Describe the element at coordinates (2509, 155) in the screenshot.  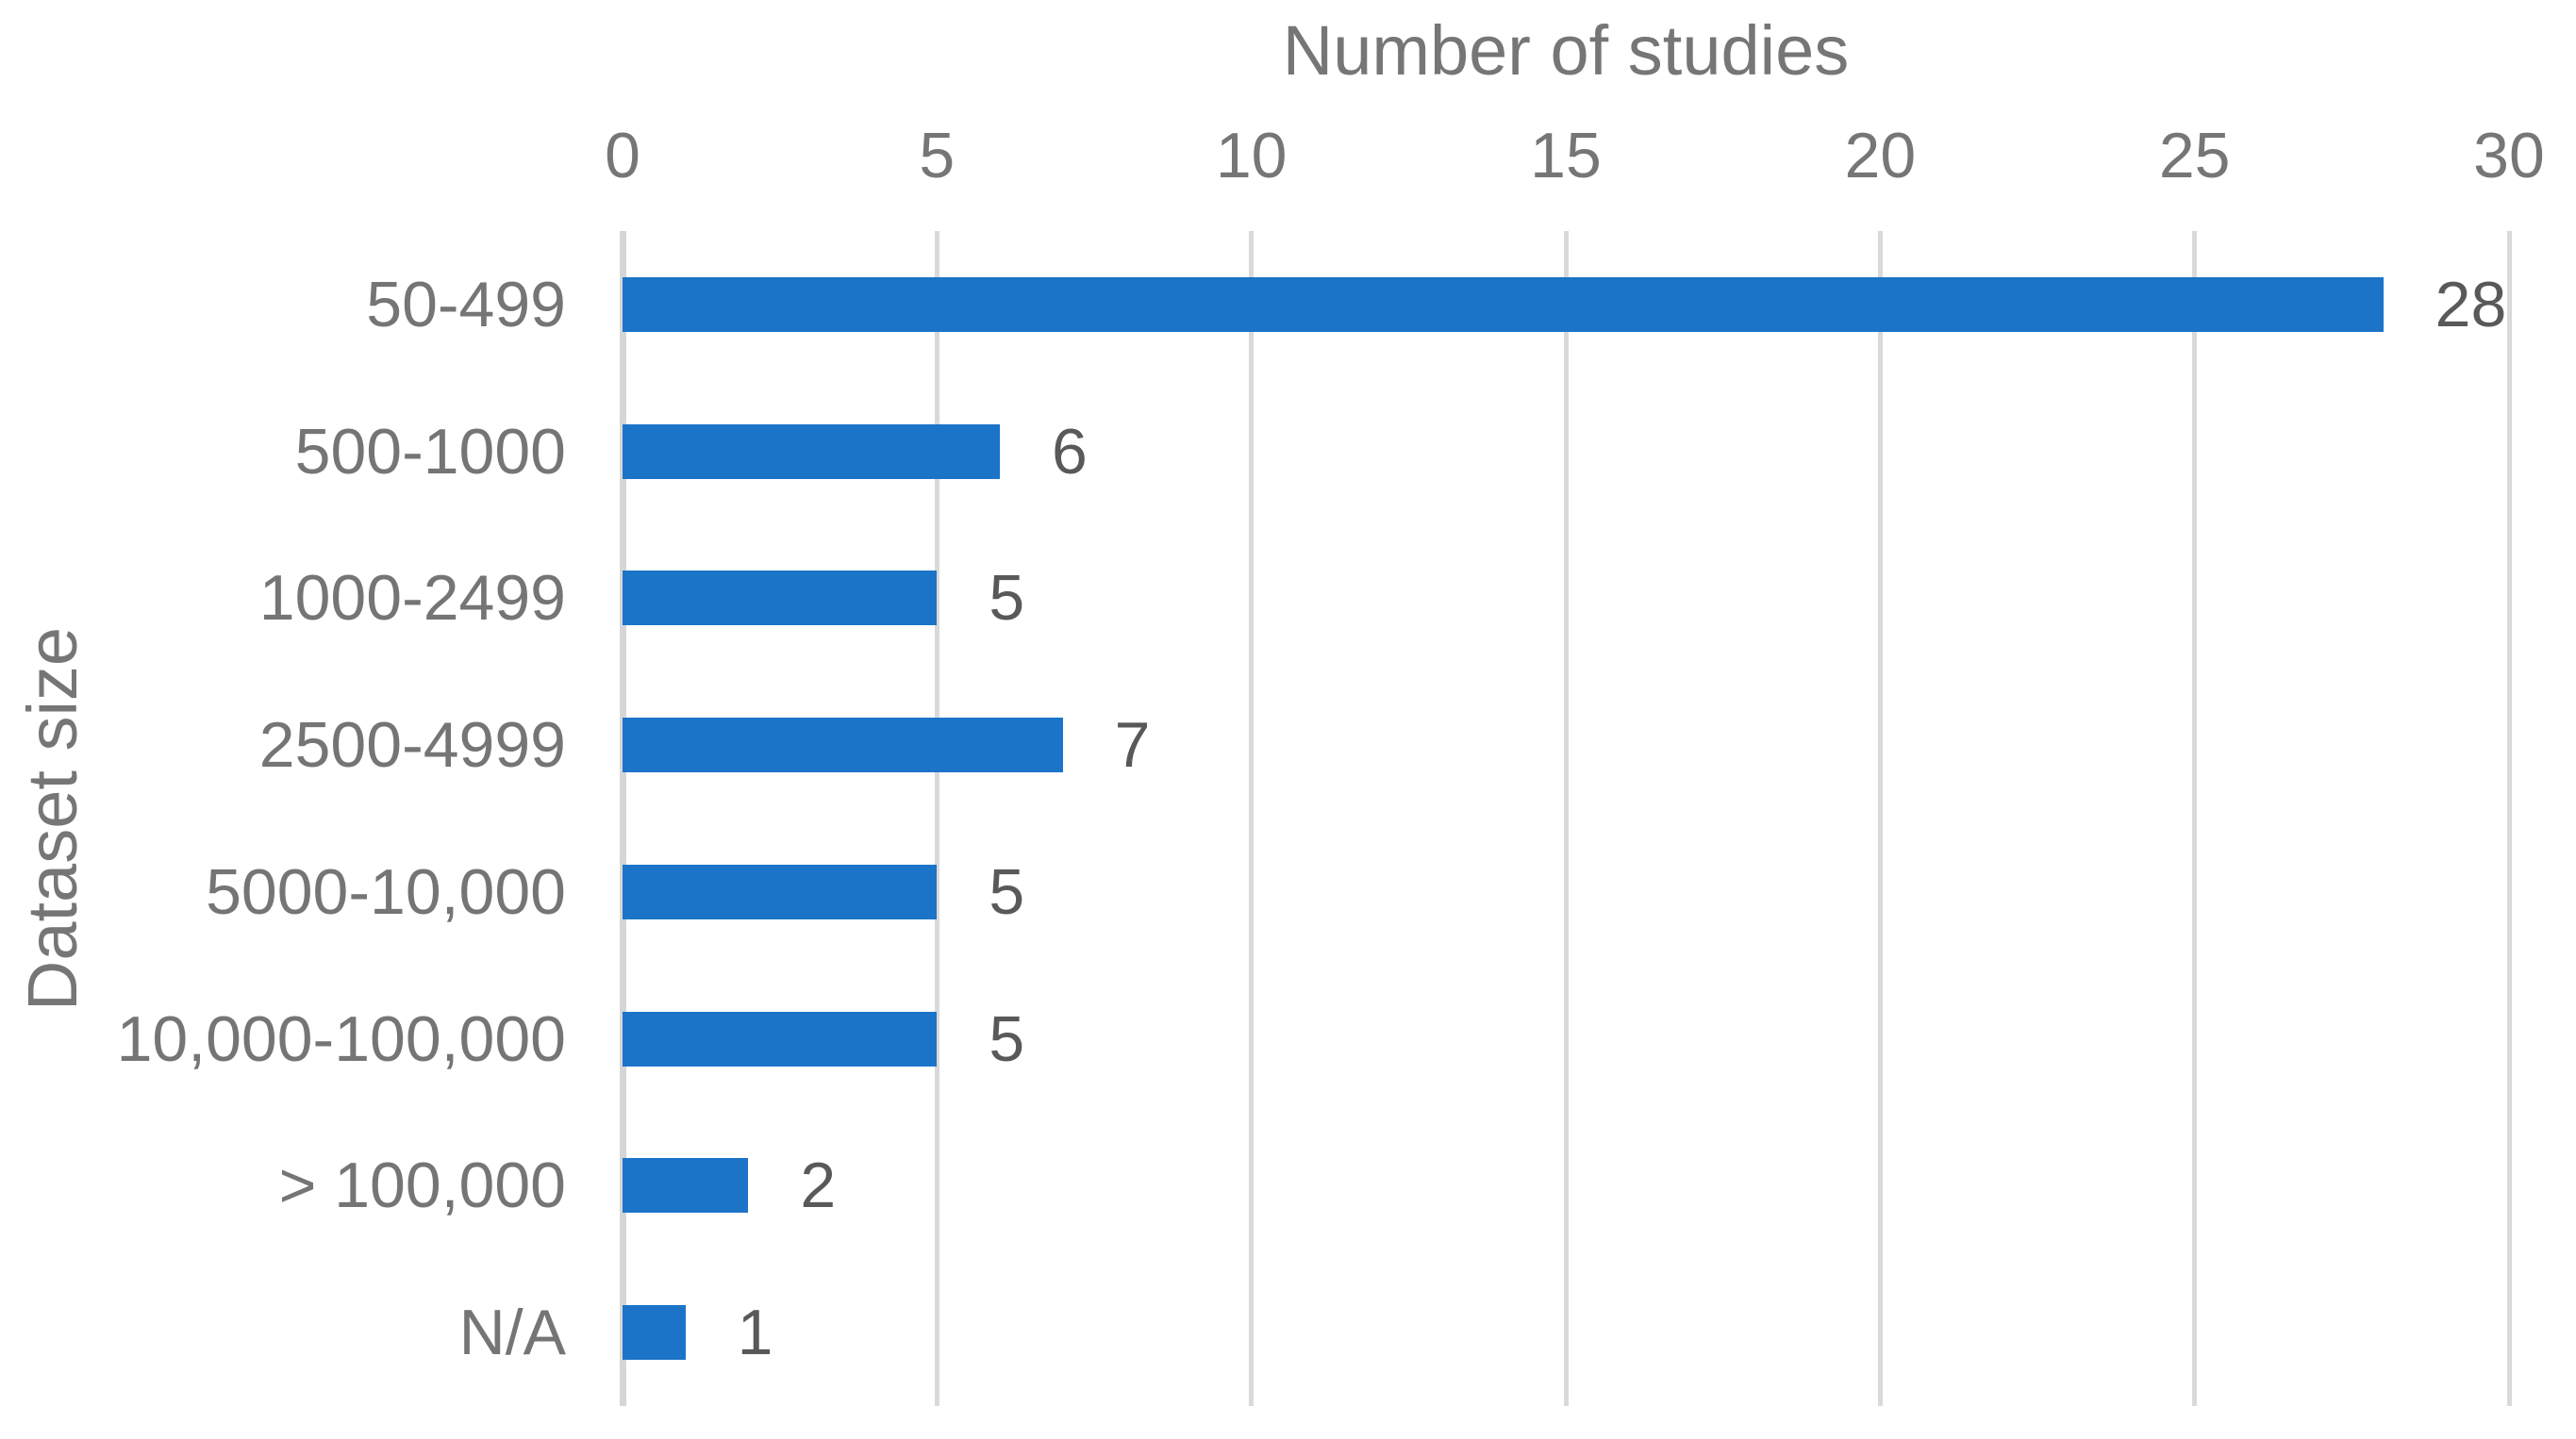
I see `x-axis-tick-label: 30` at that location.